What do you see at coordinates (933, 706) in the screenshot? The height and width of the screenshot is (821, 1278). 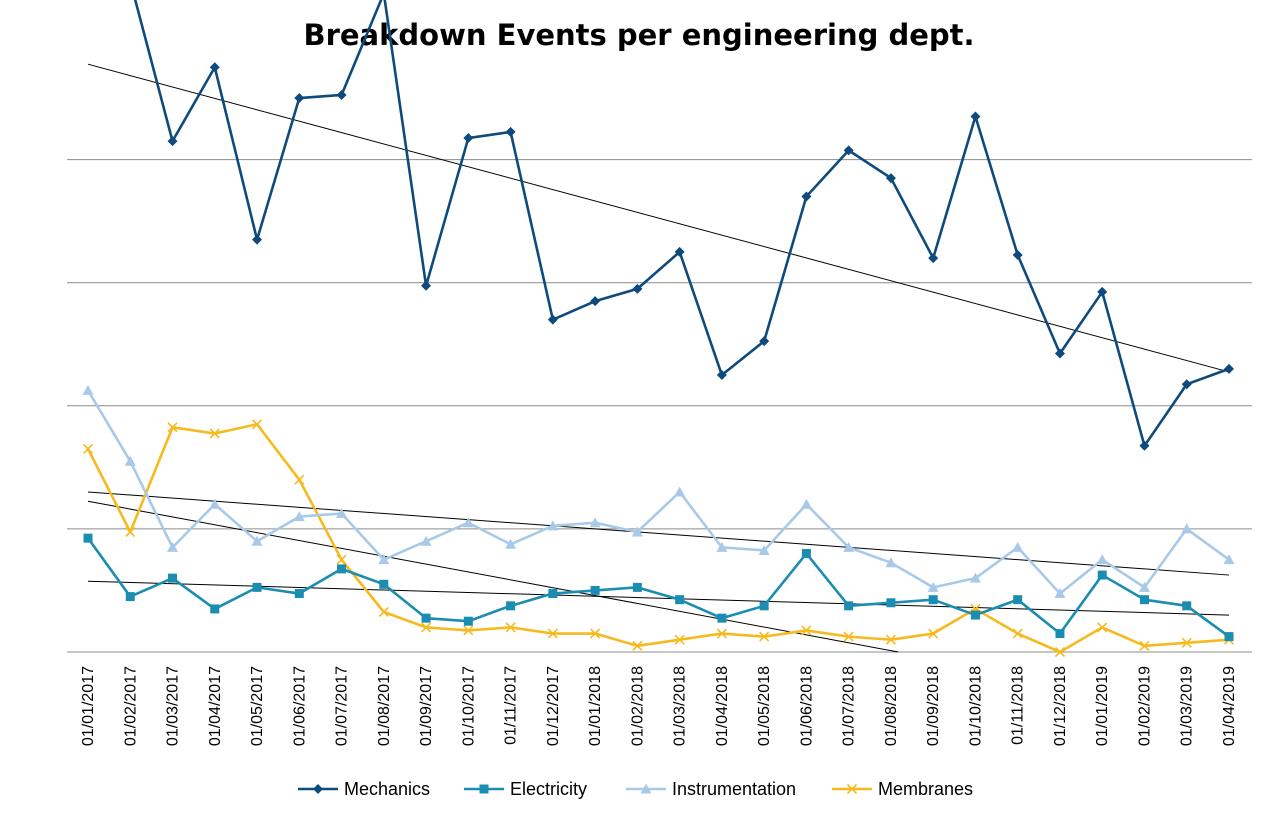 I see `x-tick-label: 01/09/2018` at bounding box center [933, 706].